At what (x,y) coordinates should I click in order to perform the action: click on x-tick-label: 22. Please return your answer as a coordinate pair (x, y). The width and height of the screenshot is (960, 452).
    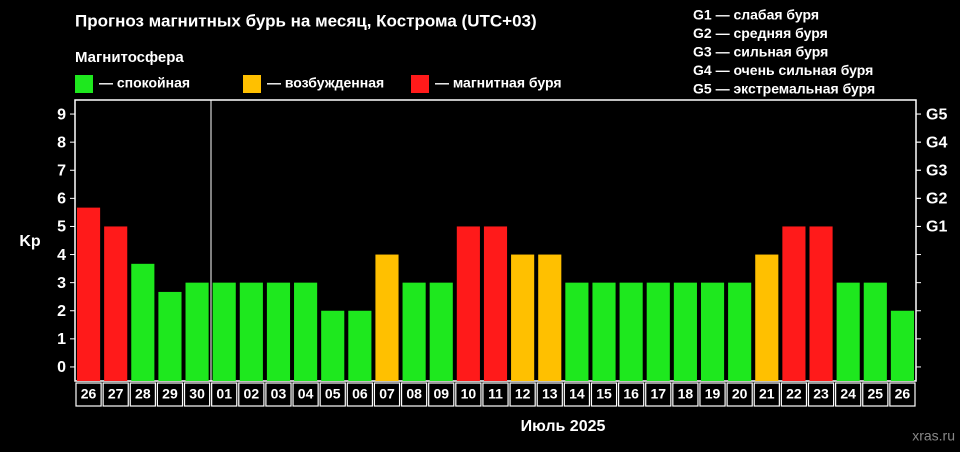
    Looking at the image, I should click on (794, 394).